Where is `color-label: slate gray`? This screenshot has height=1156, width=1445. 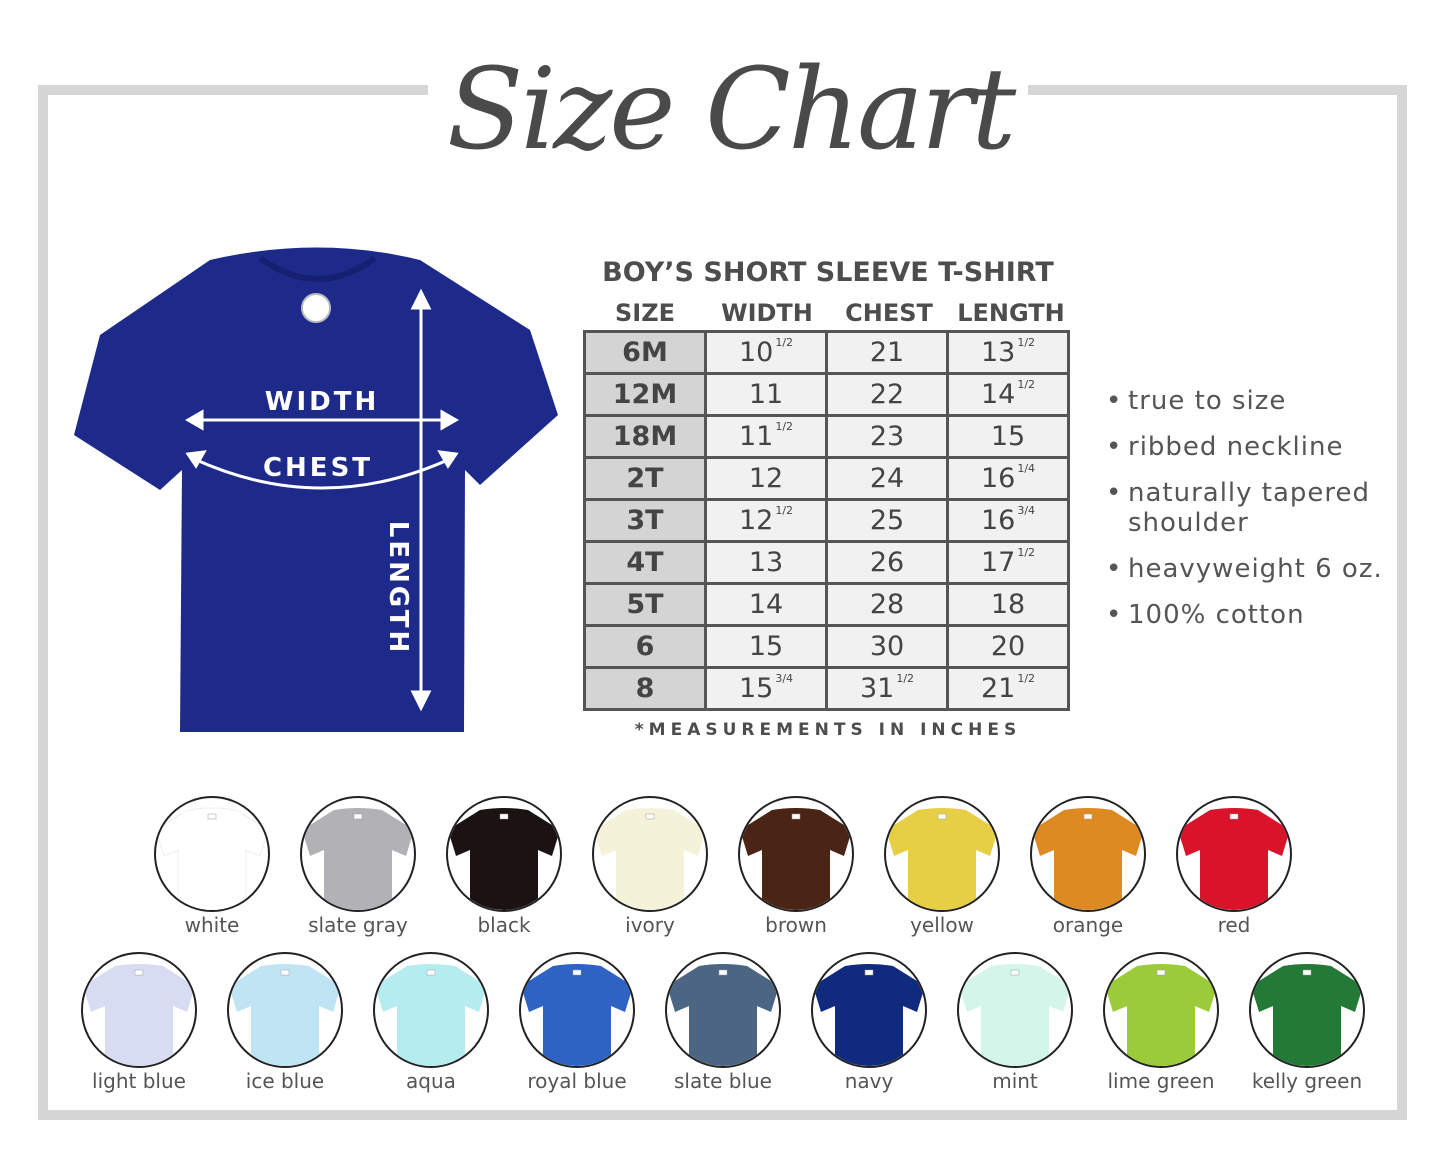 color-label: slate gray is located at coordinates (358, 925).